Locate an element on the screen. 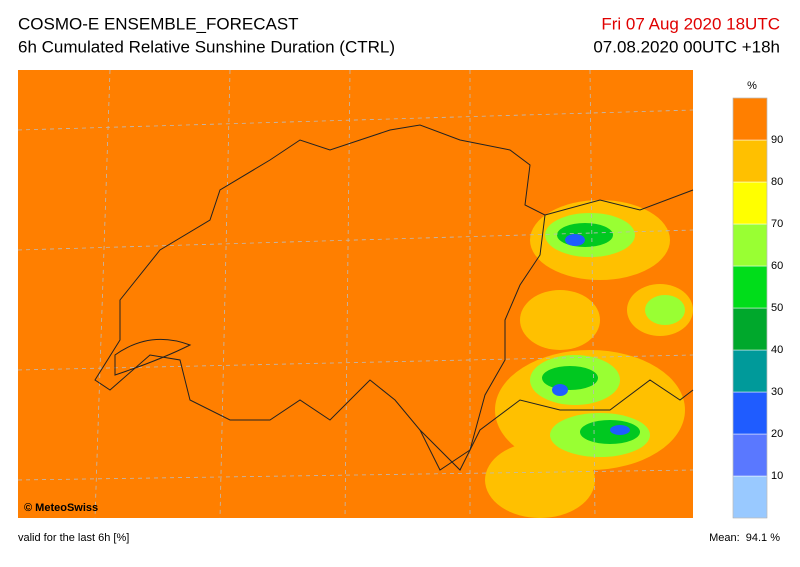 The height and width of the screenshot is (567, 800). colorbar-frame is located at coordinates (750, 308).